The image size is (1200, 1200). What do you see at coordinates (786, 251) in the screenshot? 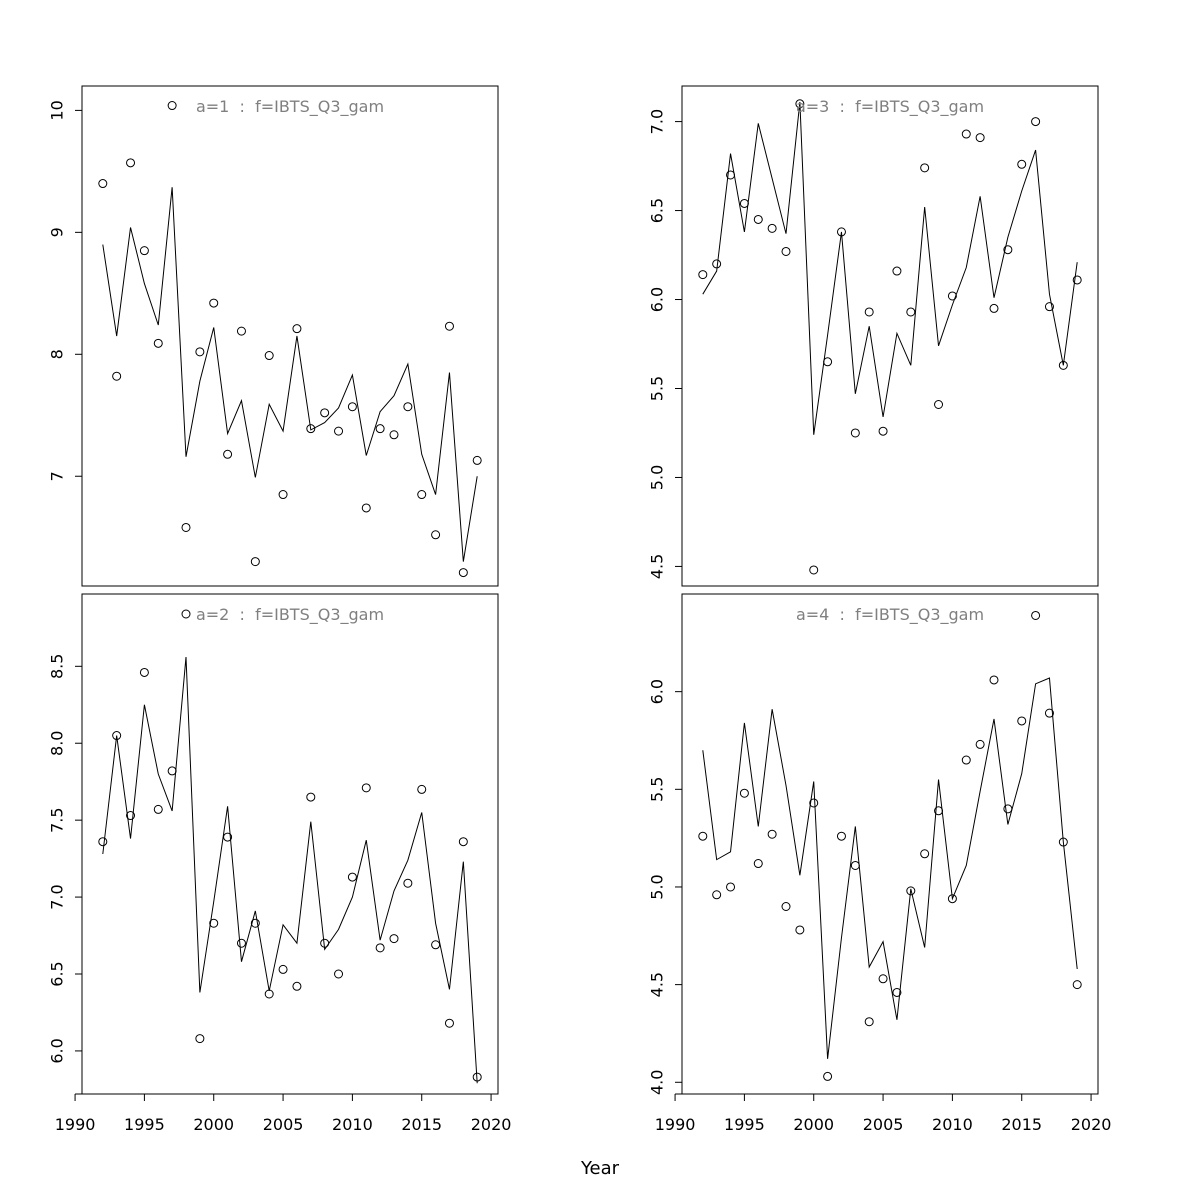
I see `observed-point-a3-1998` at bounding box center [786, 251].